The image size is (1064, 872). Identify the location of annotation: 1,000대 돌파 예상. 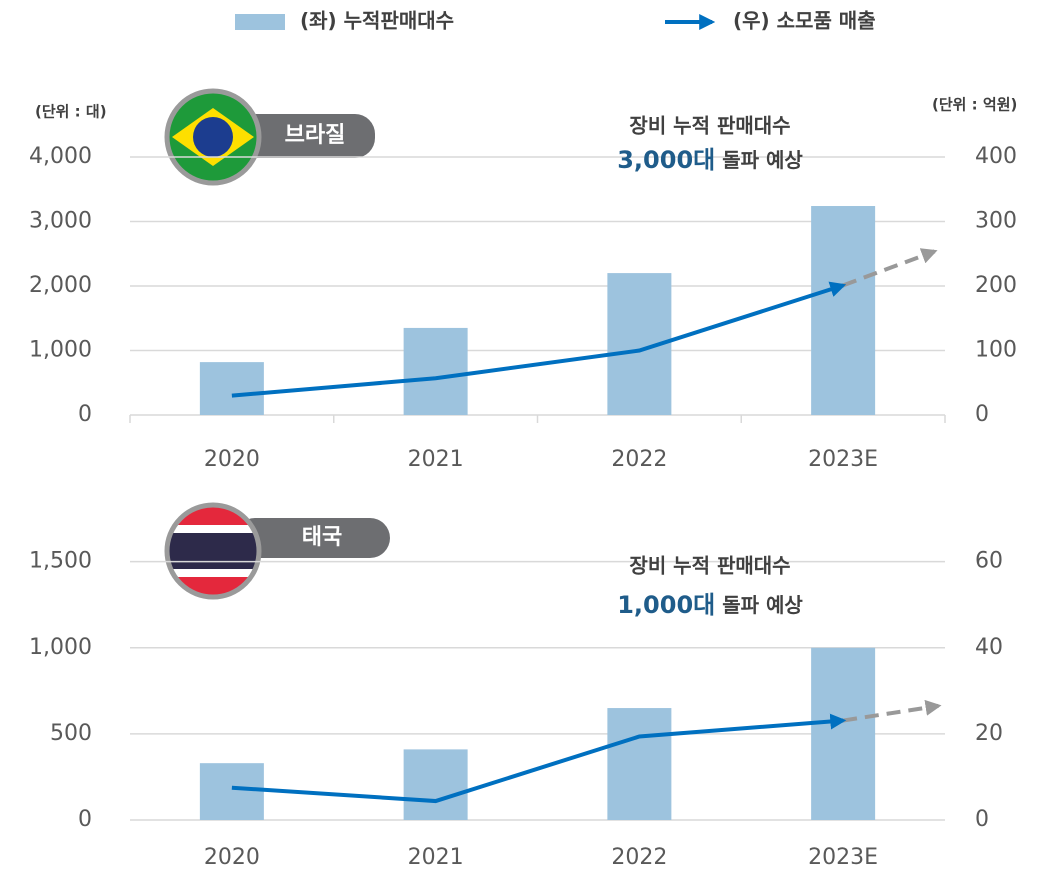
(710, 605).